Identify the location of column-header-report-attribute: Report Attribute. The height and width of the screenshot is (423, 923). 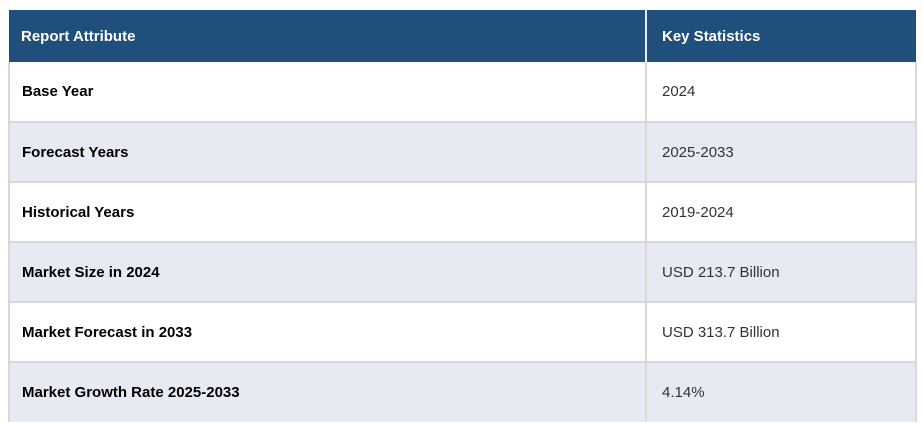
(327, 36).